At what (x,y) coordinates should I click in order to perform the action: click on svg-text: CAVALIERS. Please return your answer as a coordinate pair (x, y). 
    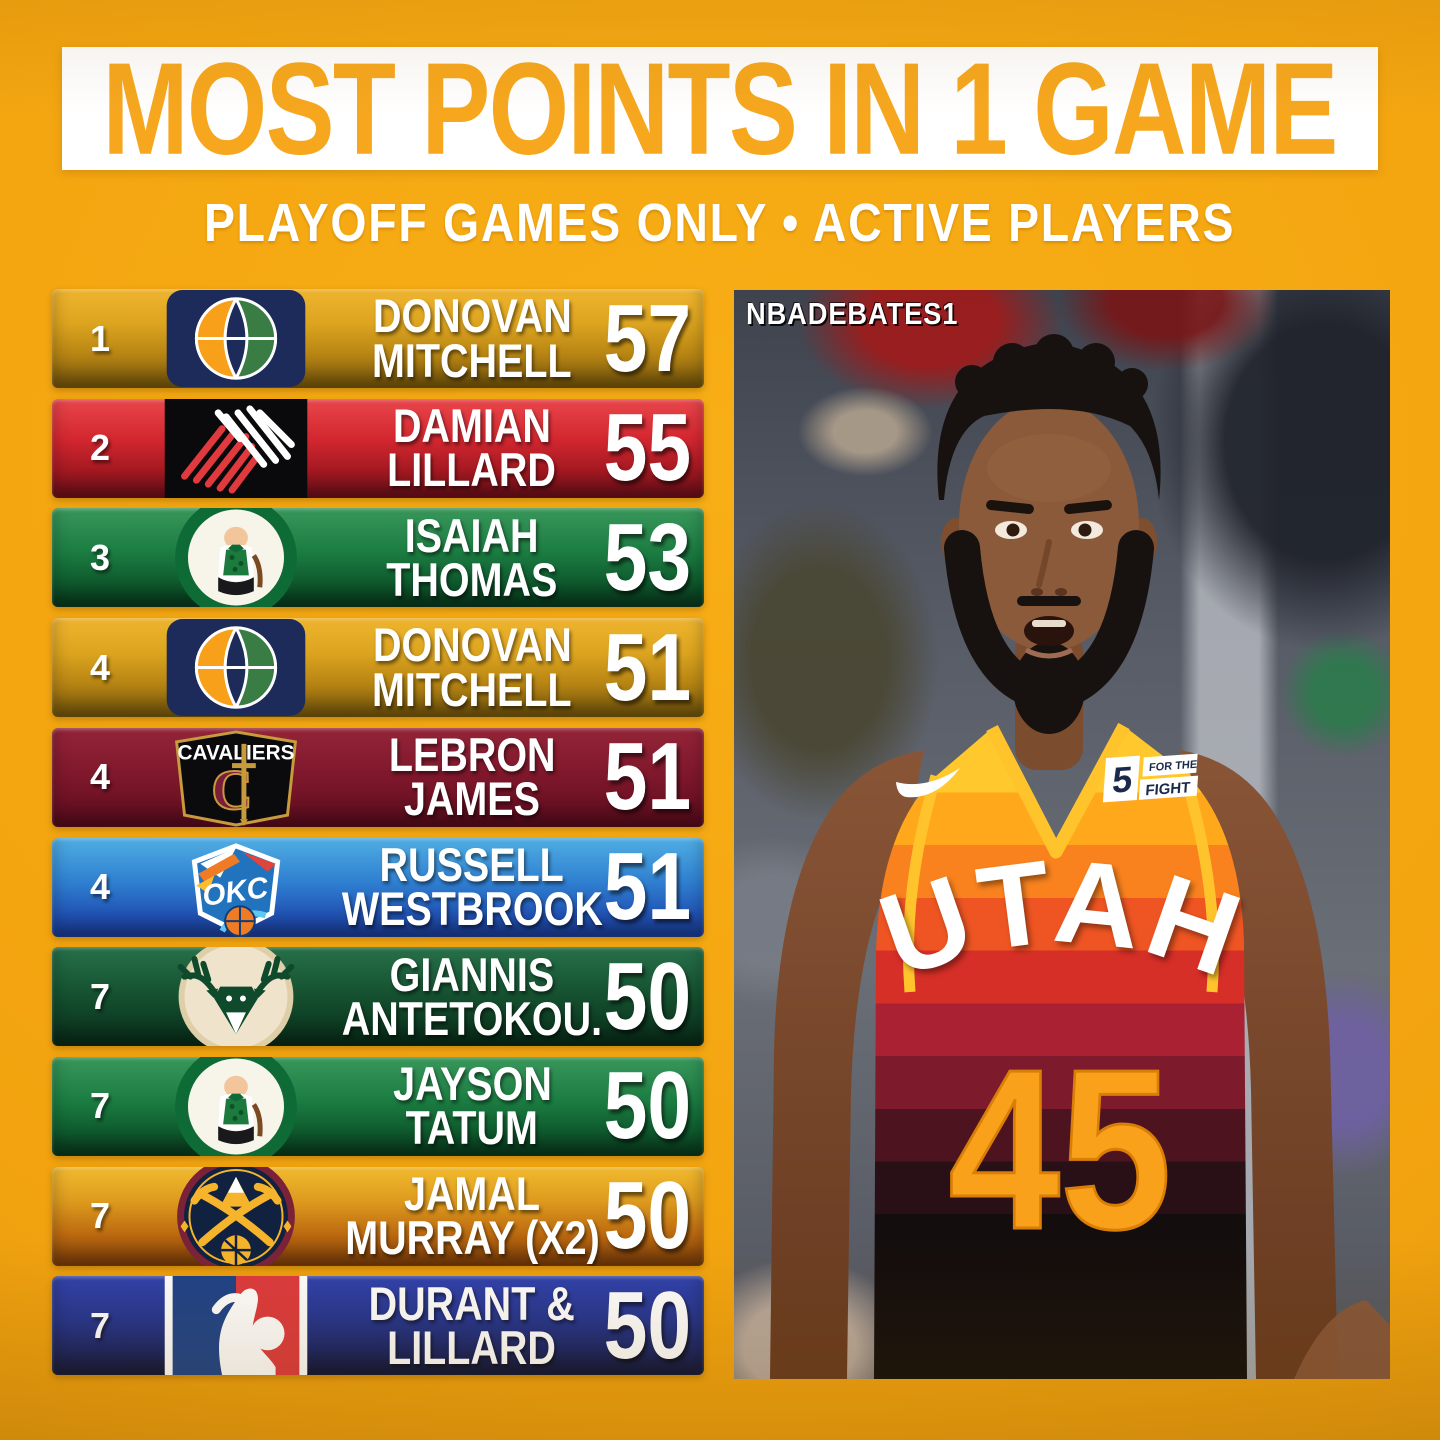
    Looking at the image, I should click on (236, 752).